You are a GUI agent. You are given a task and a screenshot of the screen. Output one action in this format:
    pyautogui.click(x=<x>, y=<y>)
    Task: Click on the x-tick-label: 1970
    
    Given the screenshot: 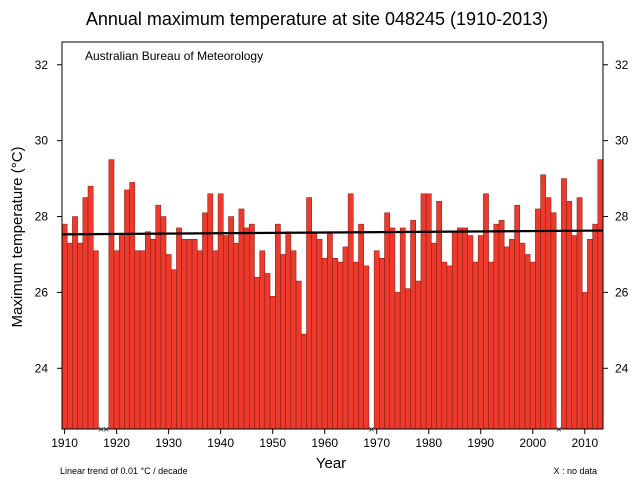 What is the action you would take?
    pyautogui.click(x=376, y=443)
    